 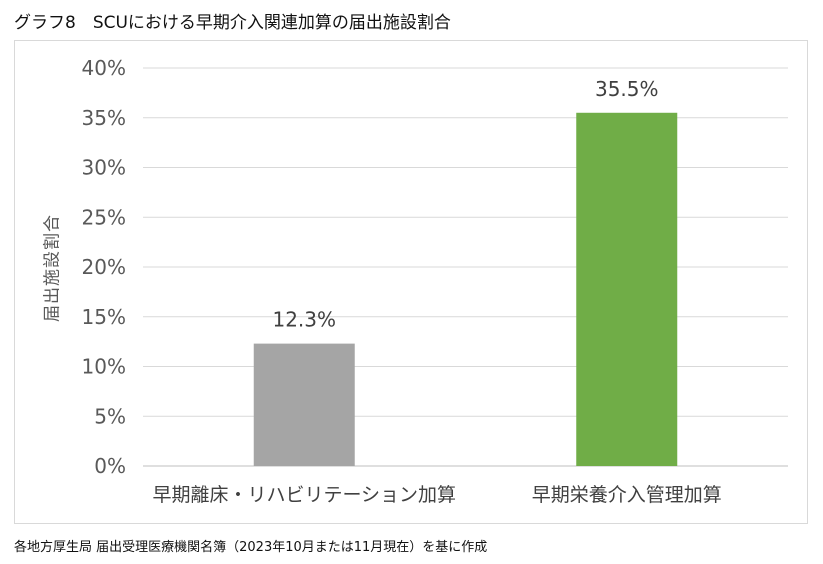 I want to click on y-tick-label: 10%, so click(x=104, y=367).